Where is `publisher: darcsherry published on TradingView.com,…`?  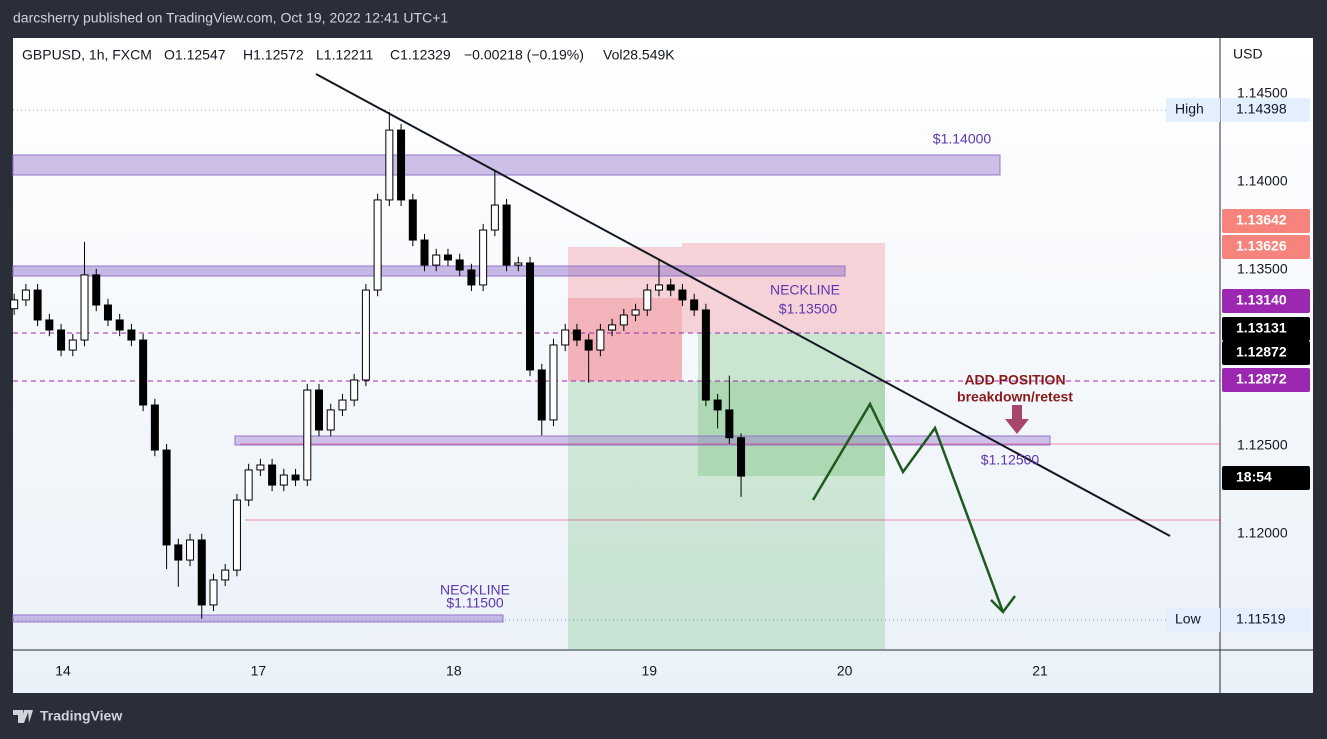
publisher: darcsherry published on TradingView.com,… is located at coordinates (230, 18).